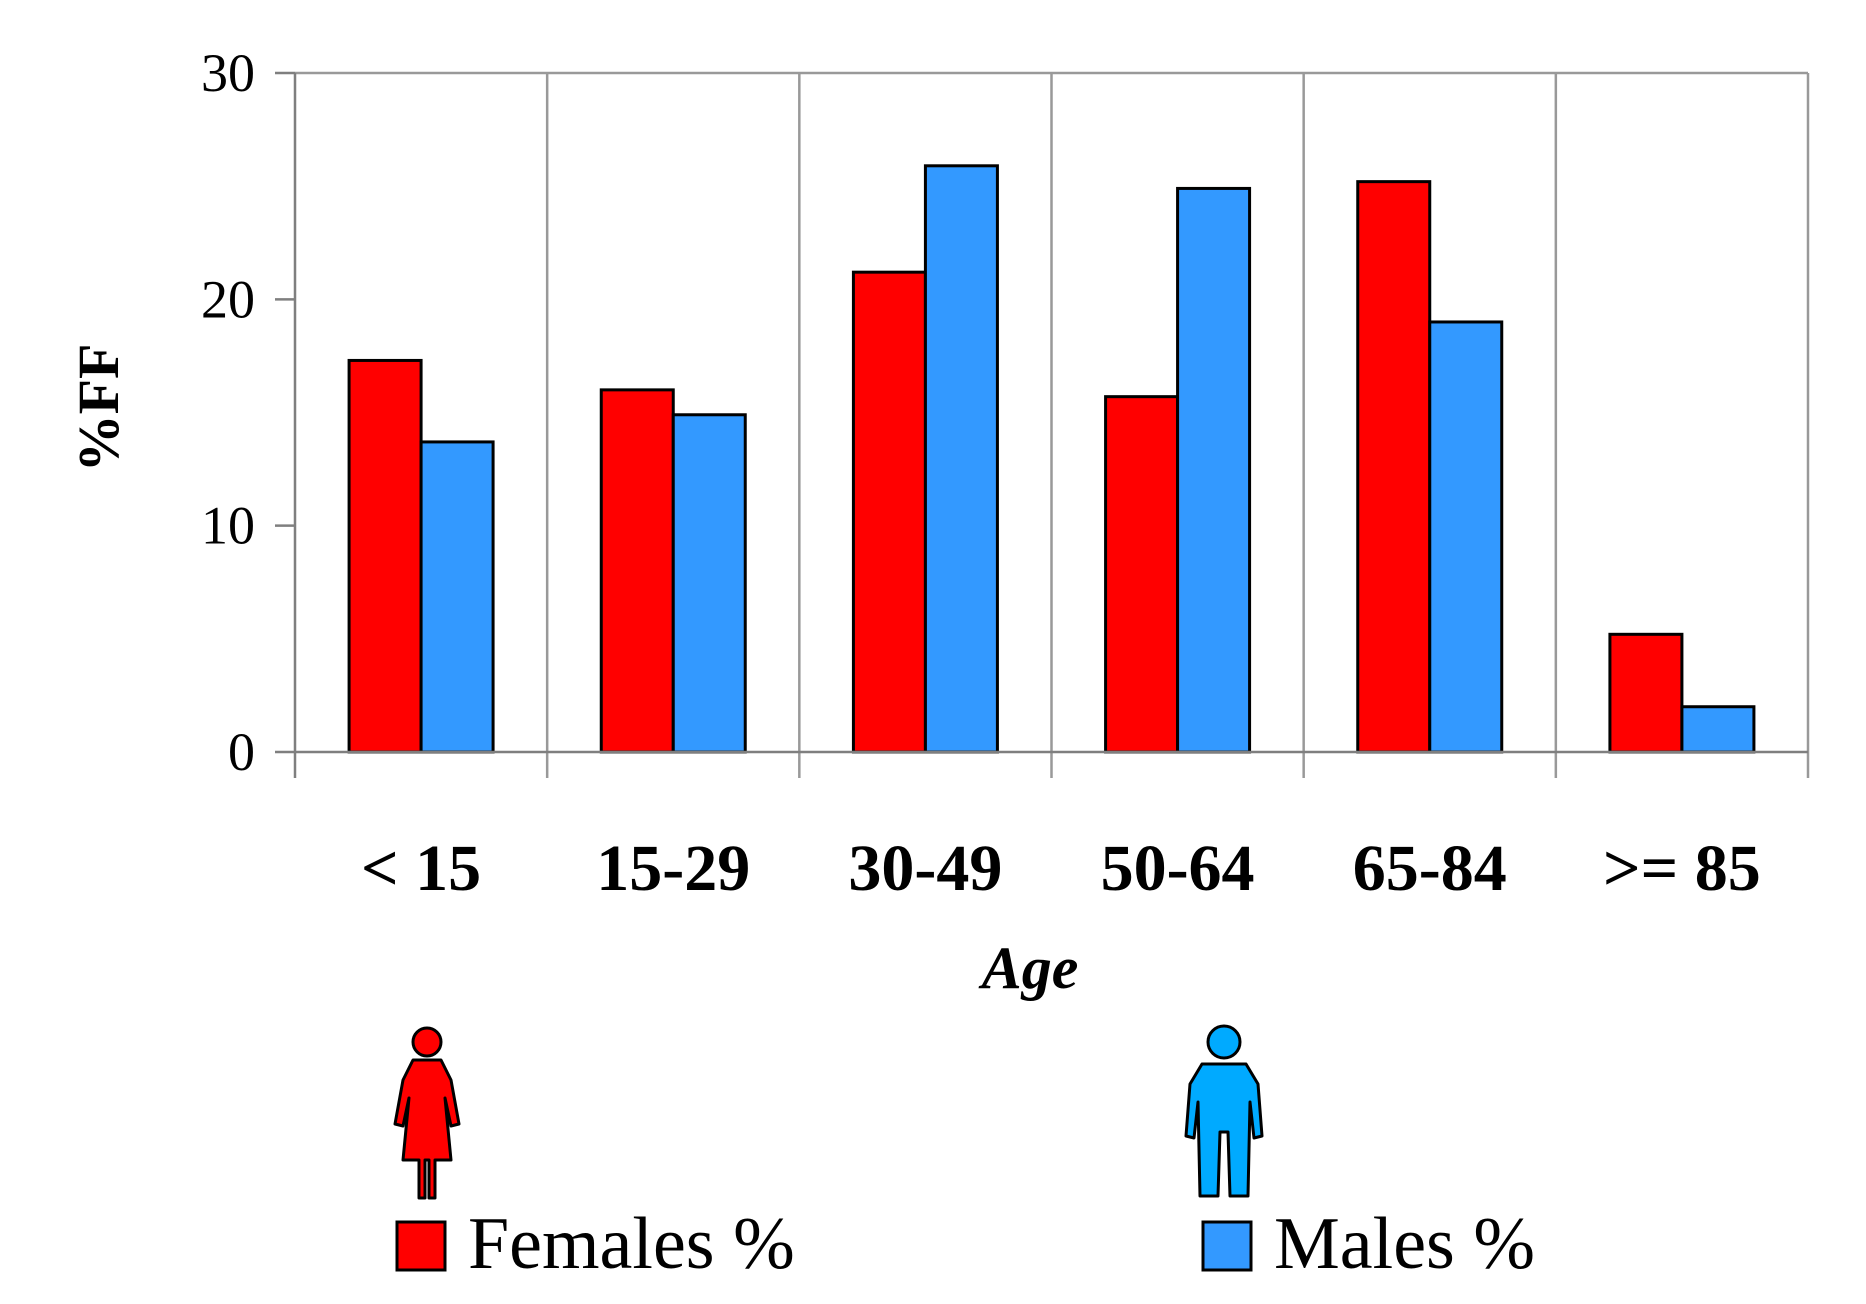 The width and height of the screenshot is (1866, 1304). I want to click on y-tick-label: 20, so click(228, 299).